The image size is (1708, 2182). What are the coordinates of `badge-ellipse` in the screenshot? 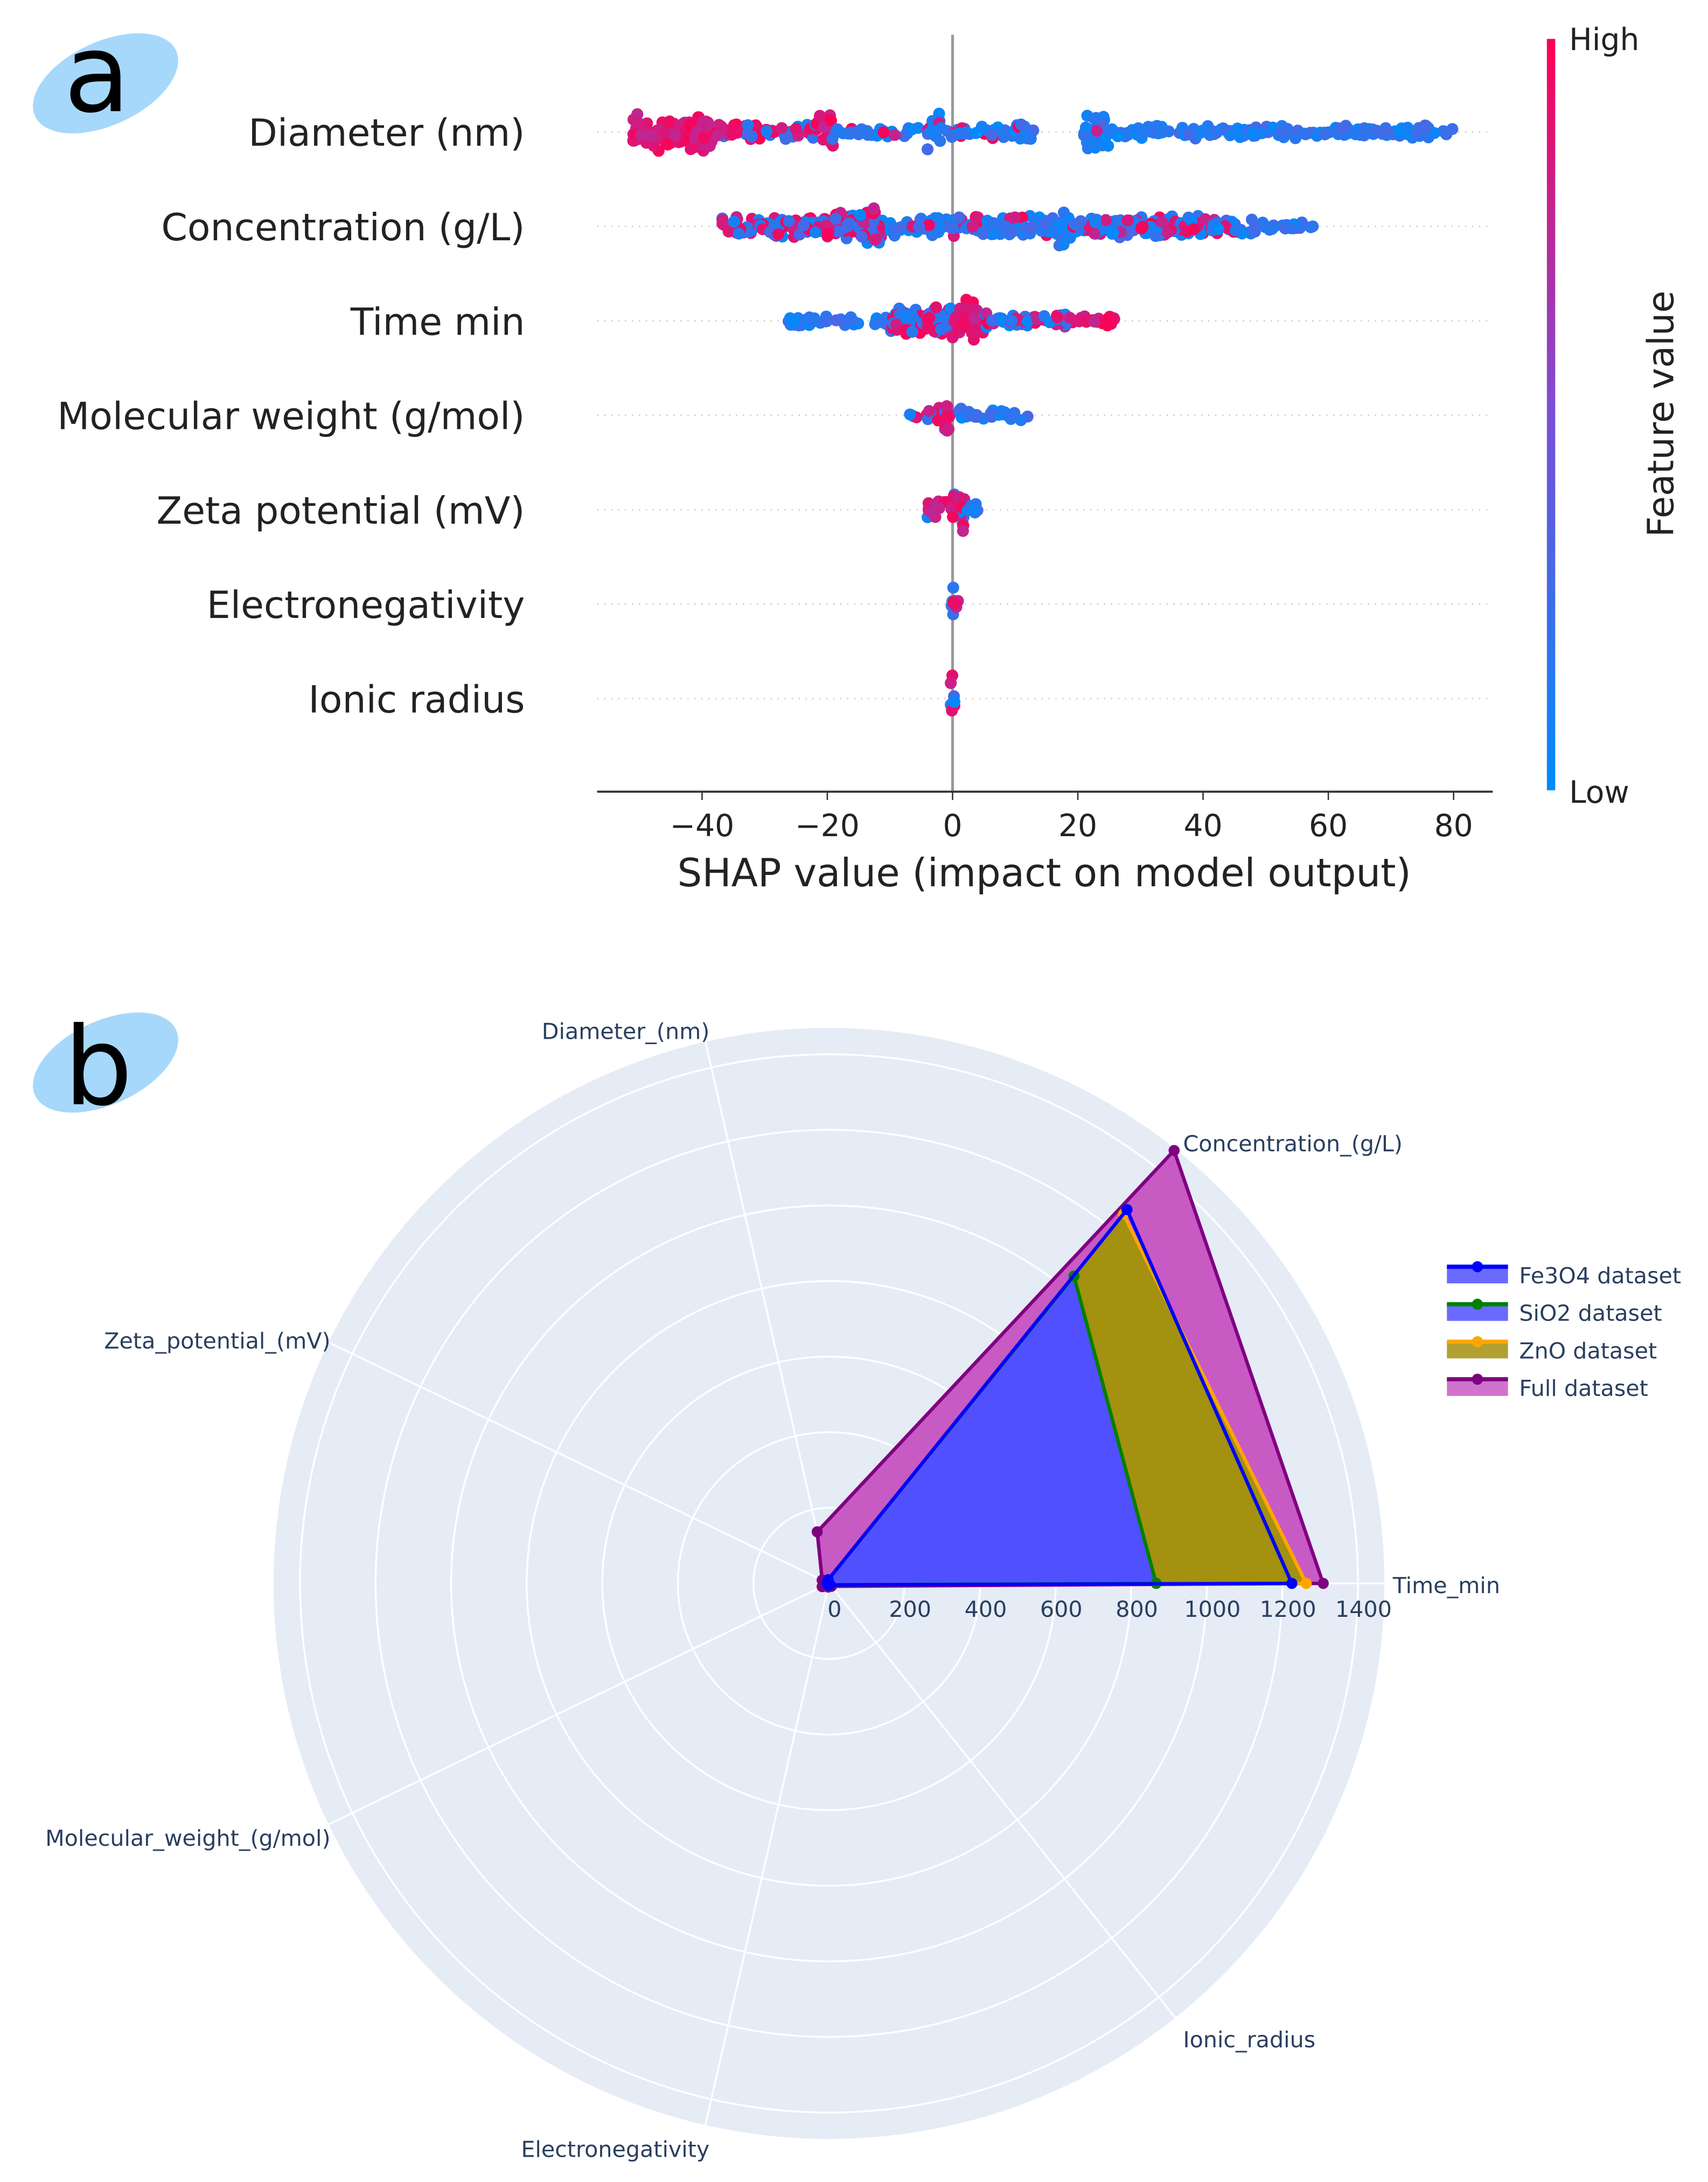 It's located at (105, 84).